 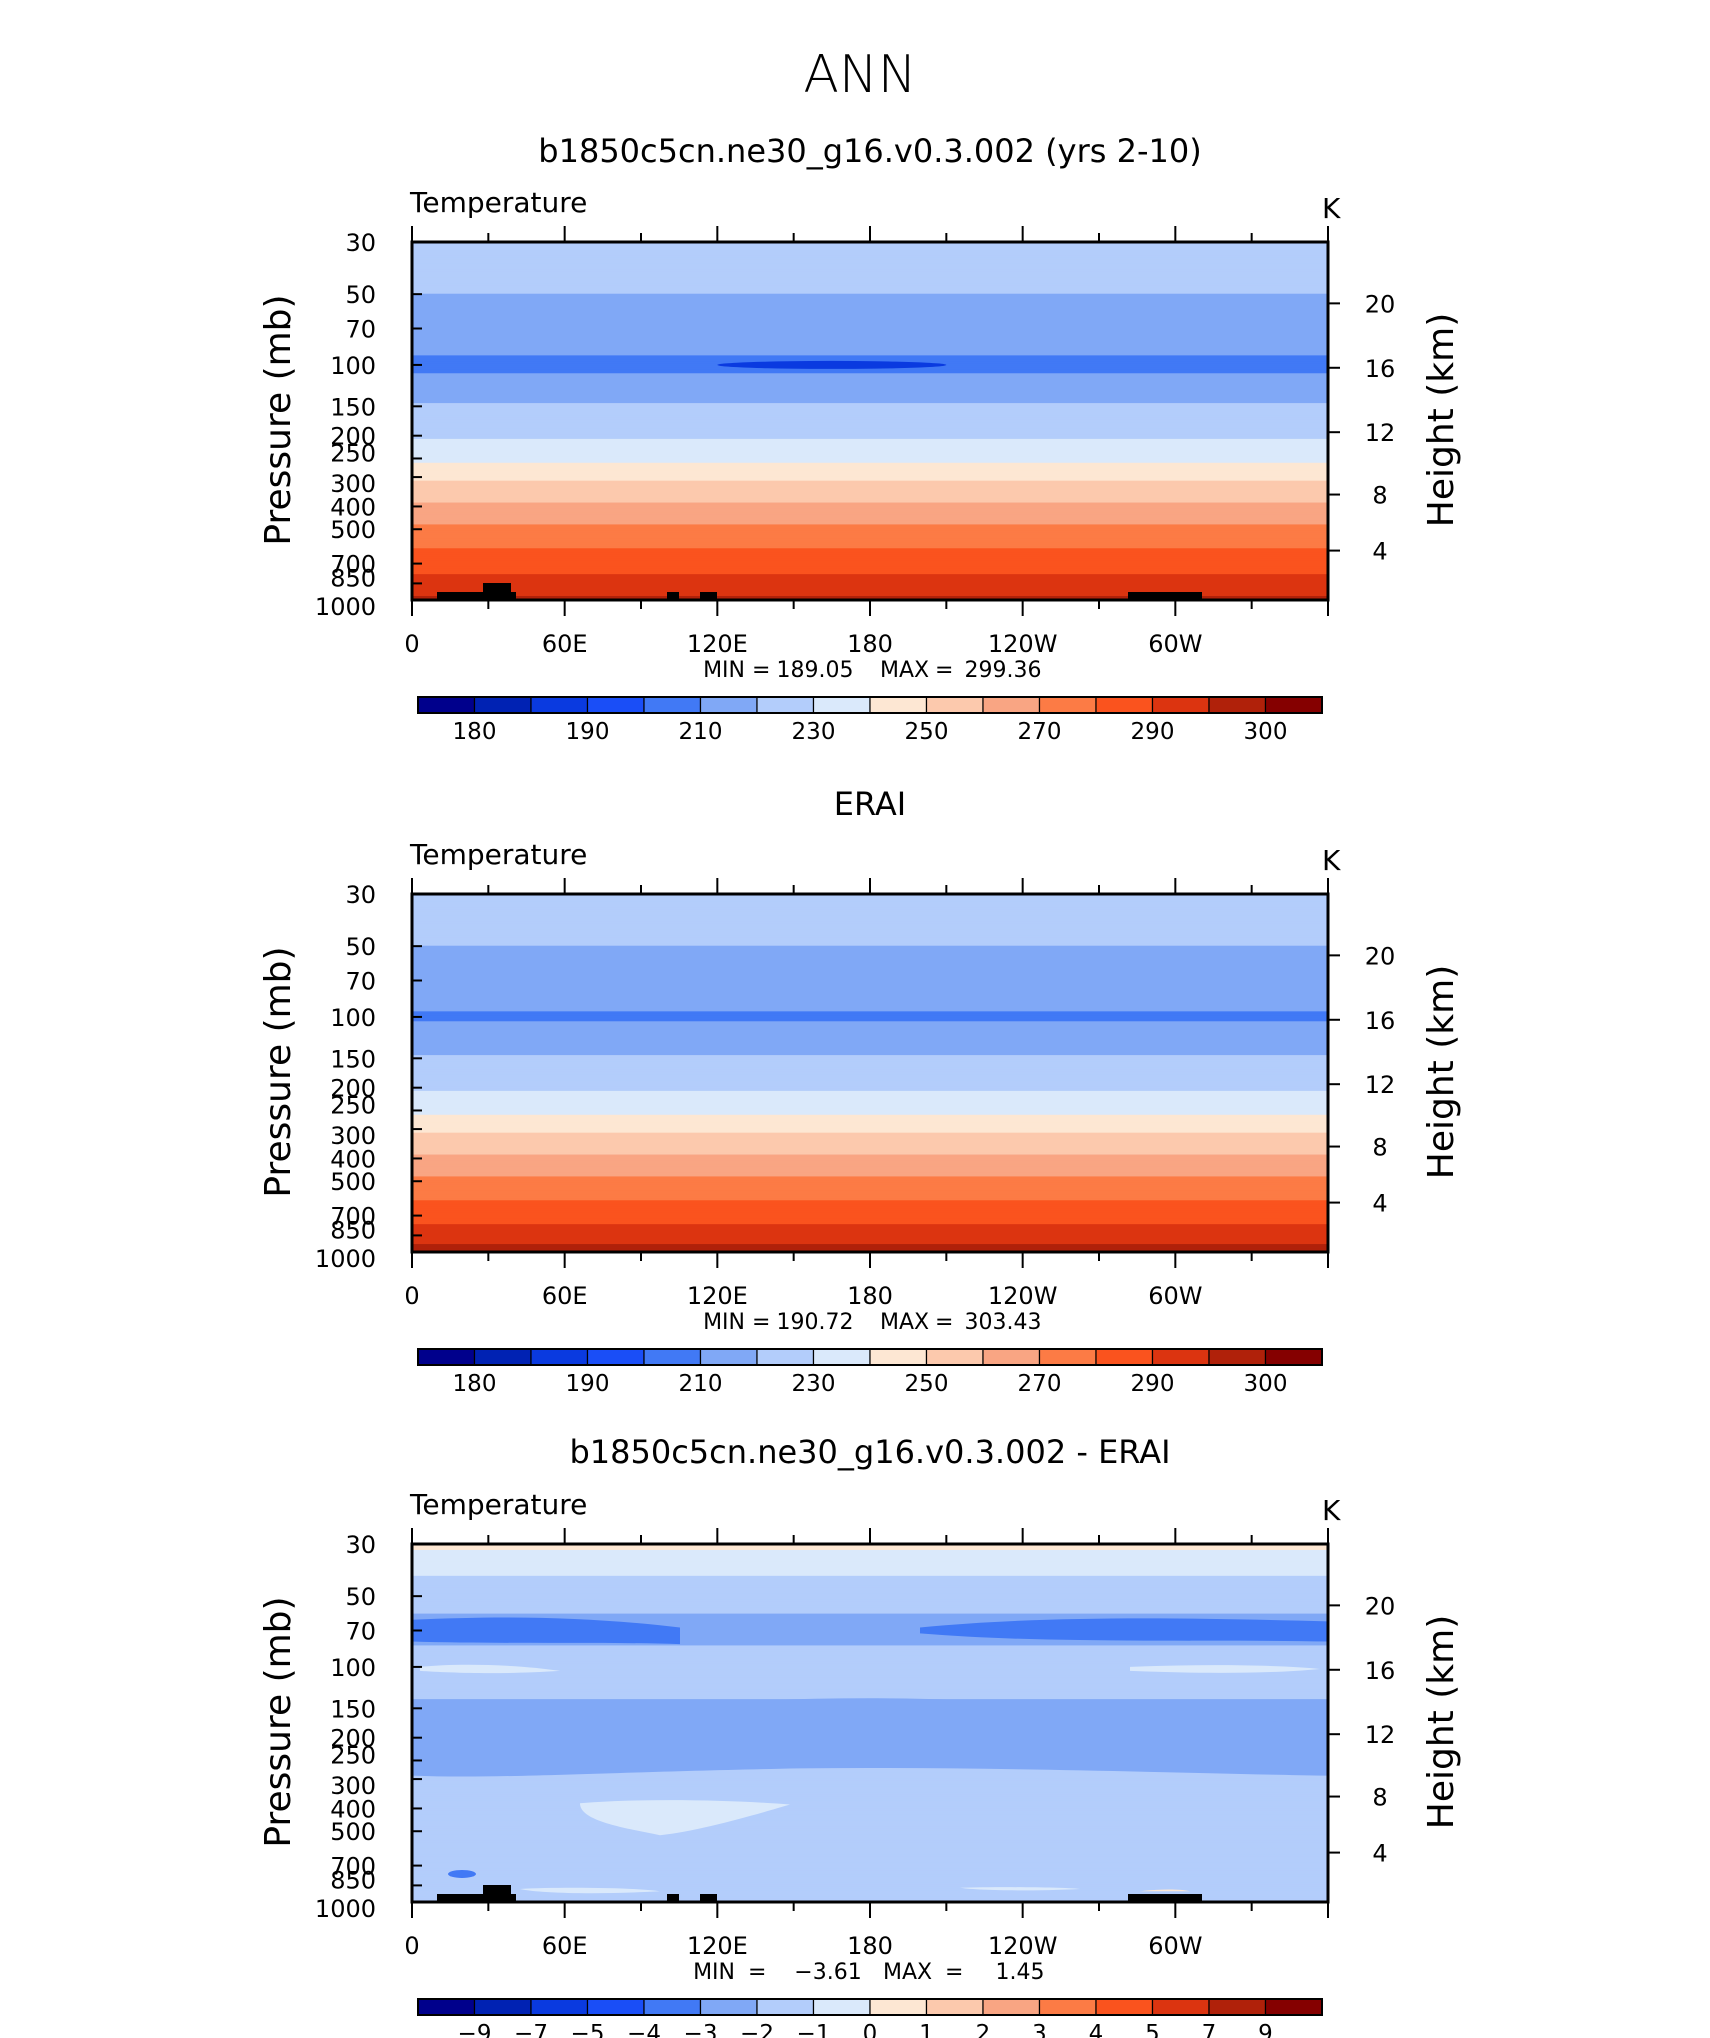 I want to click on pressure-tick-label: 100, so click(x=353, y=1668).